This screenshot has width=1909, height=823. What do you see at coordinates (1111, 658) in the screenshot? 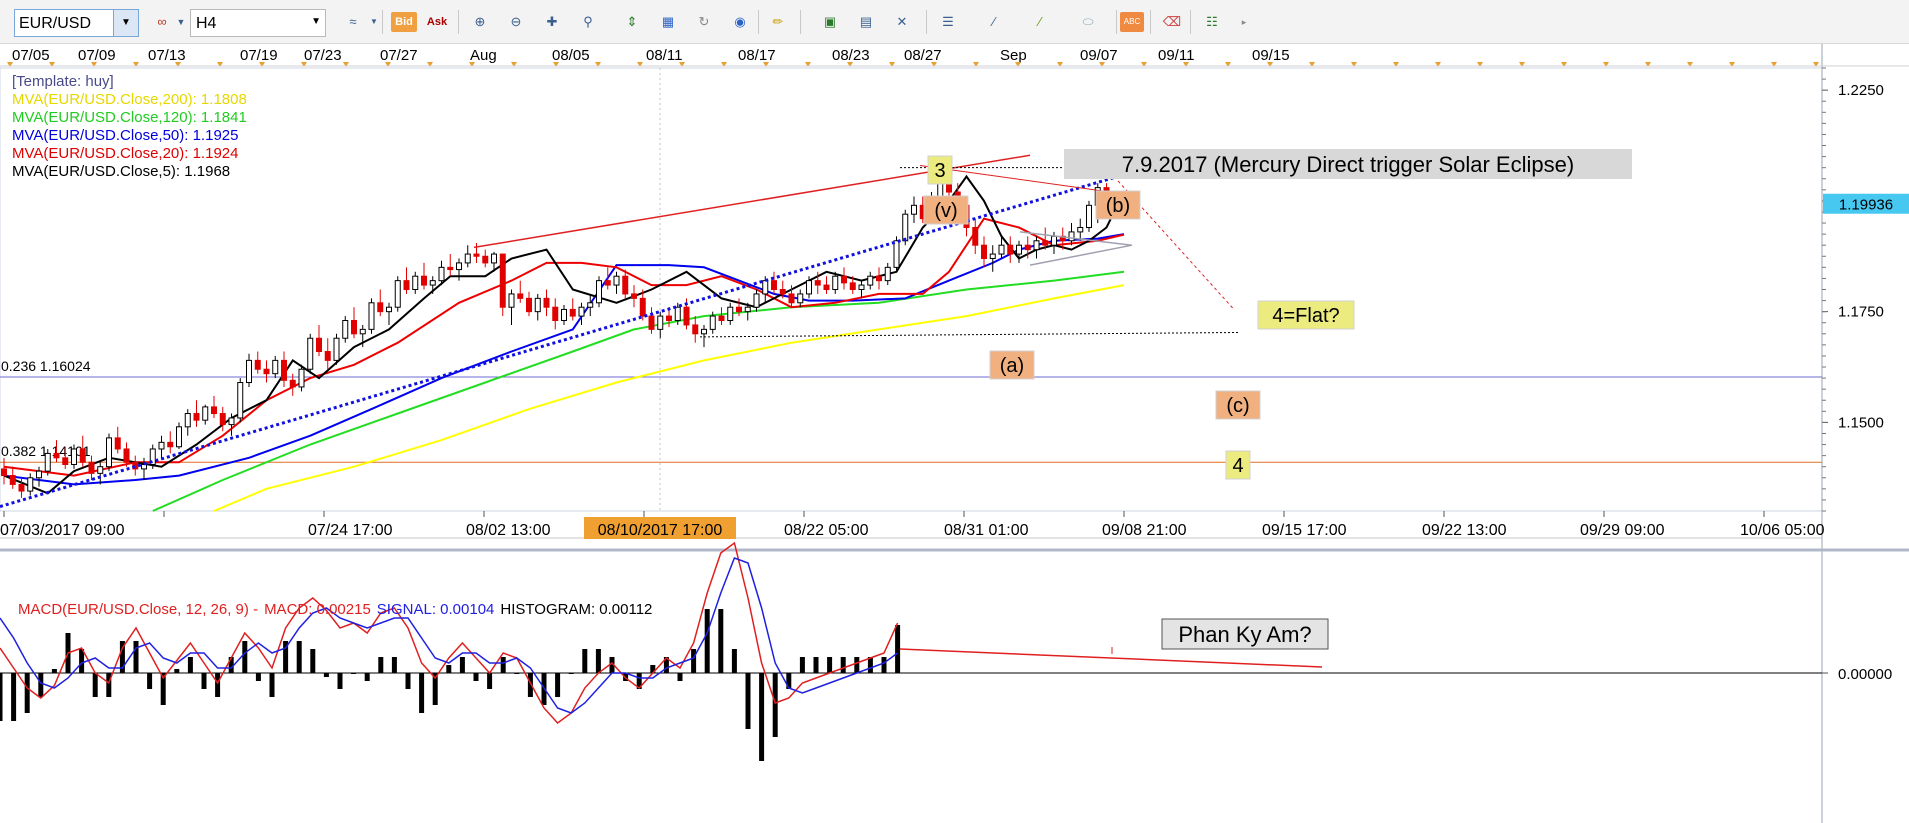
I see `divergence-line` at bounding box center [1111, 658].